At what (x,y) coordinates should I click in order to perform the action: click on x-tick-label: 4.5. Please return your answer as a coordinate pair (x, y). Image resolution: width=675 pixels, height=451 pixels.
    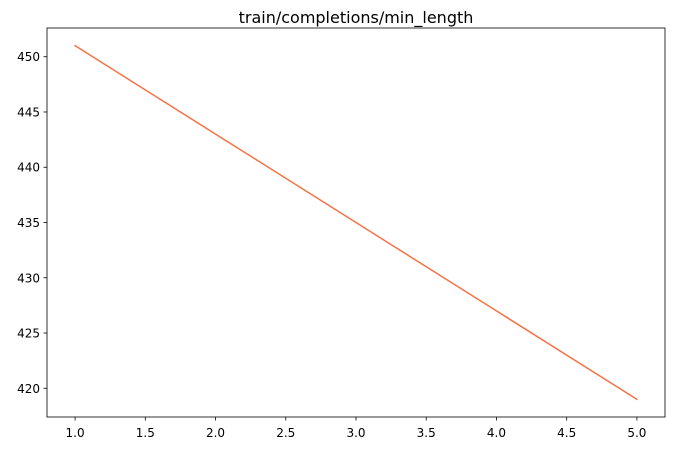
    Looking at the image, I should click on (566, 433).